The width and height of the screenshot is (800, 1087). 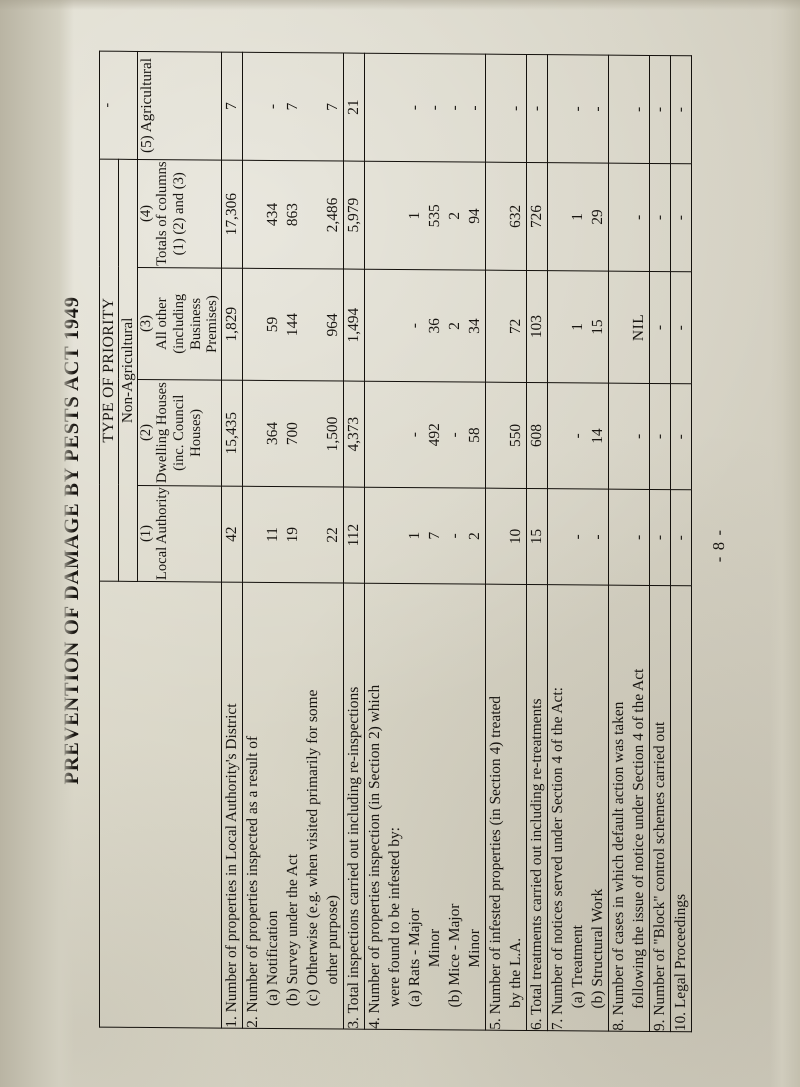 I want to click on cell-value: 17,306, so click(x=231, y=214).